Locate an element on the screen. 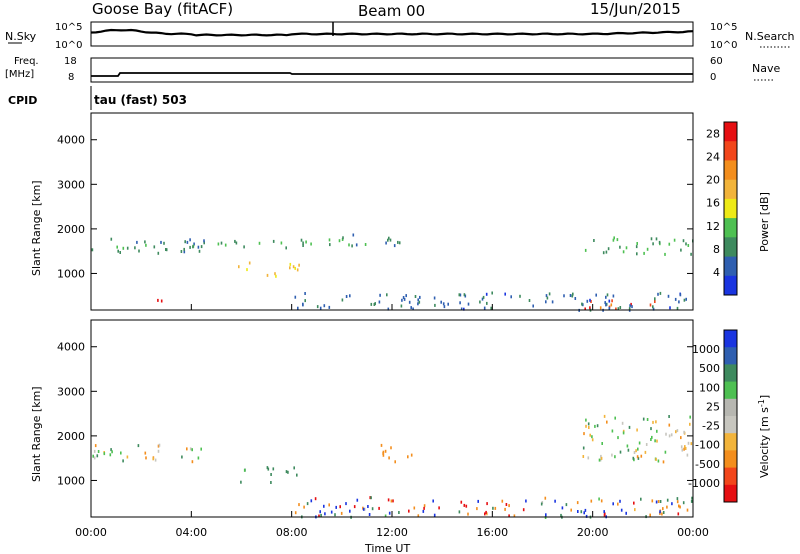  nsky-strip is located at coordinates (392, 34).